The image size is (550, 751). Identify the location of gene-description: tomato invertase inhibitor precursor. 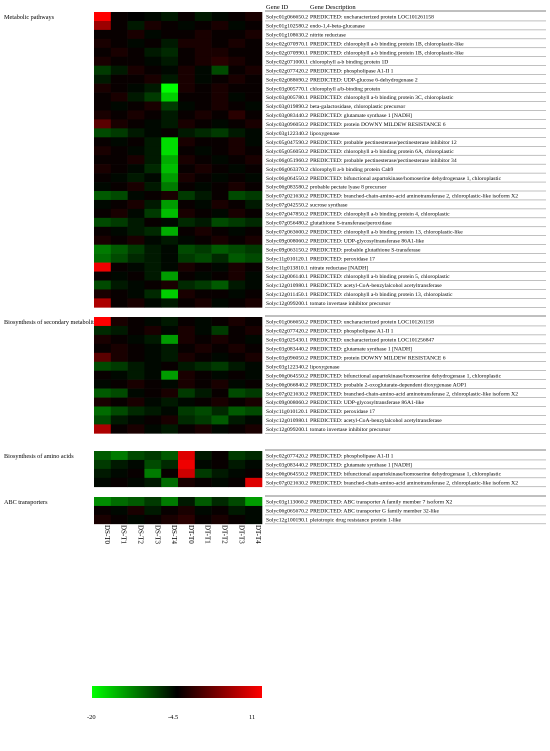
(350, 304).